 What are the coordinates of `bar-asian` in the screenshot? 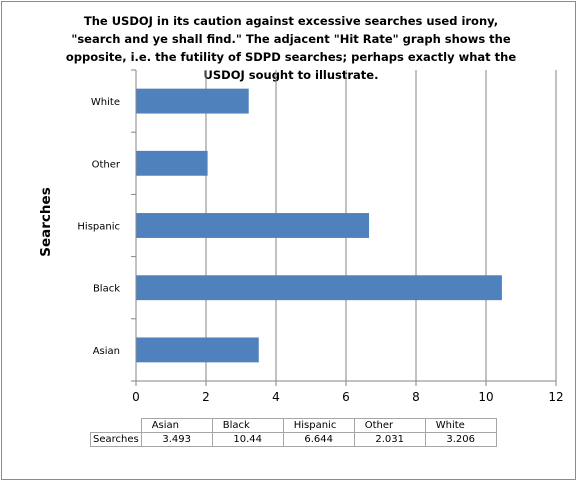 It's located at (197, 350).